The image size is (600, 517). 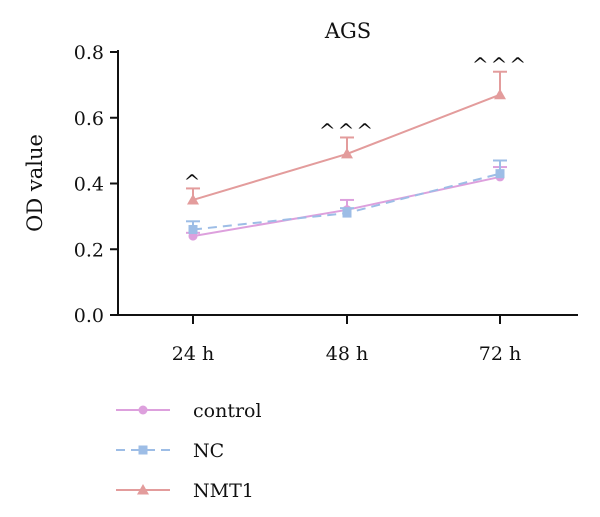 I want to click on legend-item-nc: NC, so click(x=170, y=451).